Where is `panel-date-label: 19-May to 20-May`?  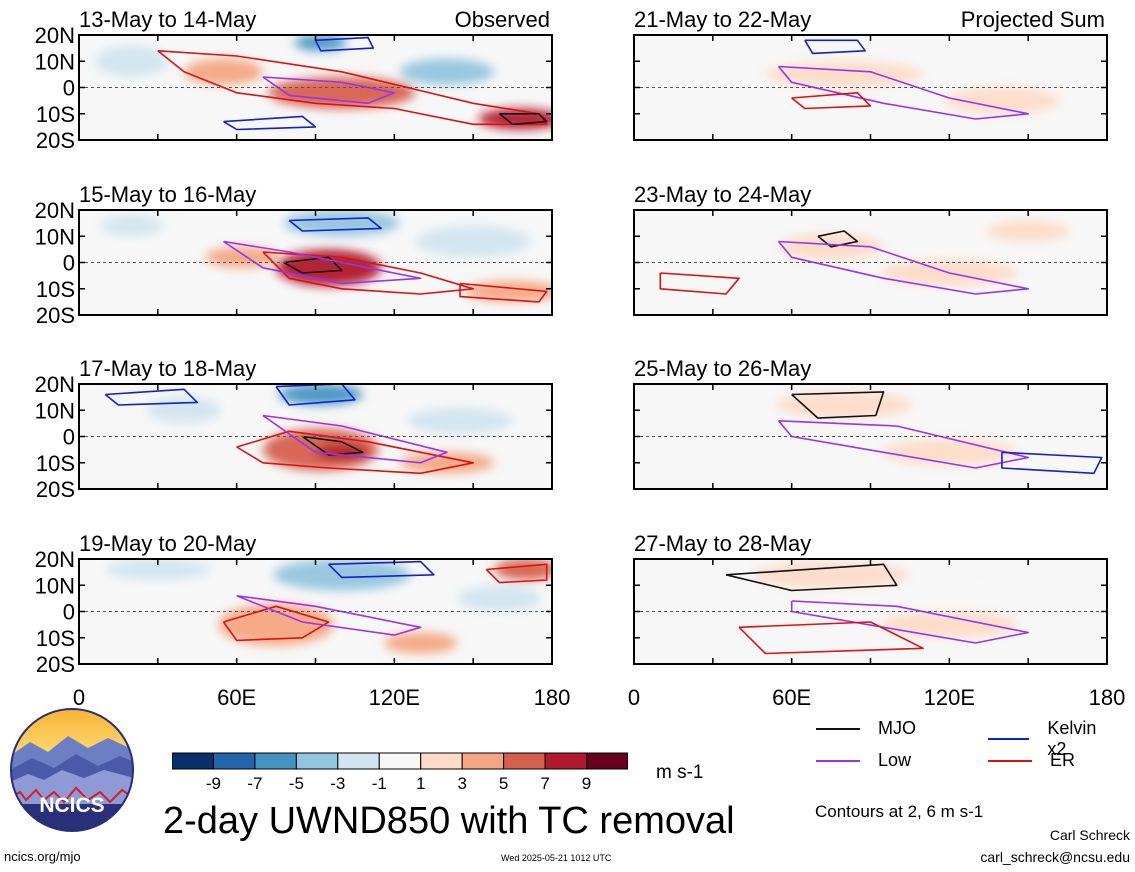 panel-date-label: 19-May to 20-May is located at coordinates (167, 543).